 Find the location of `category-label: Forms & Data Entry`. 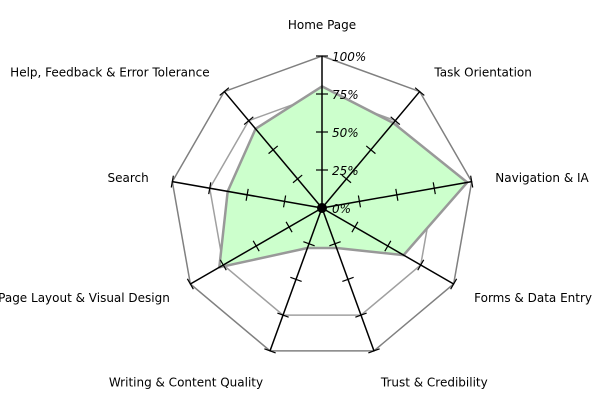

category-label: Forms & Data Entry is located at coordinates (533, 298).